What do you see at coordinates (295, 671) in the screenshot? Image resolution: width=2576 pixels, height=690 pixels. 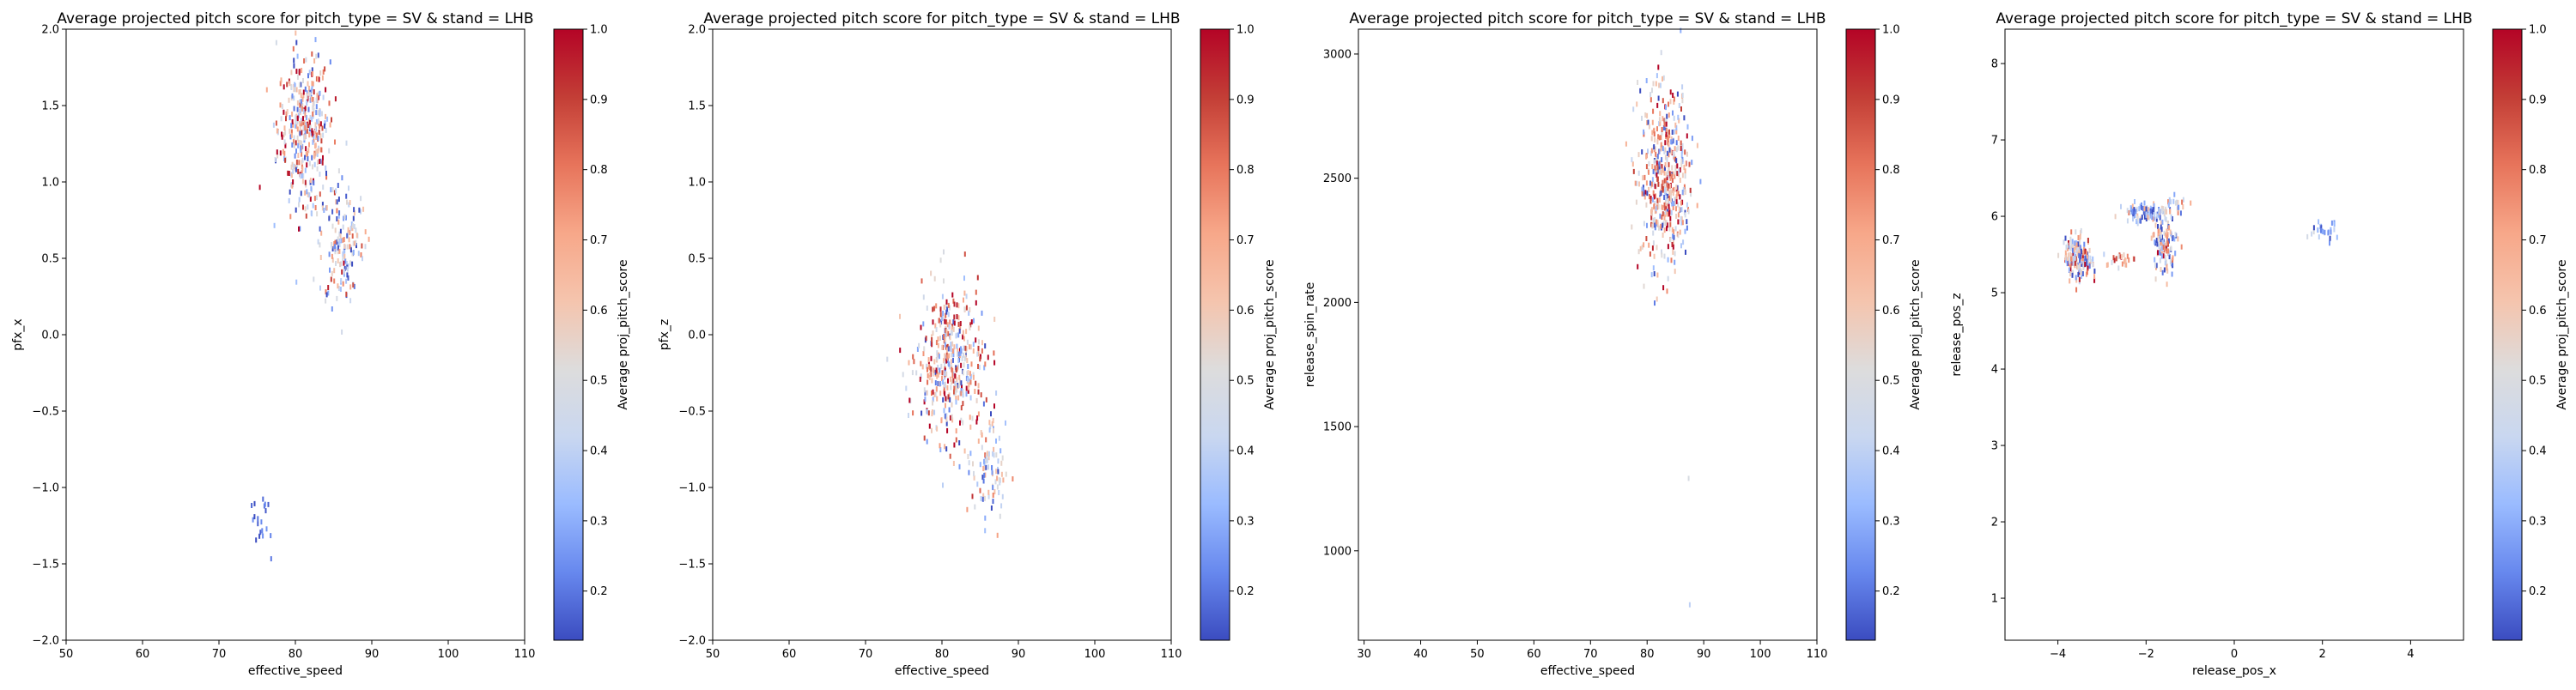 I see `x-axis-label: effective_speed` at bounding box center [295, 671].